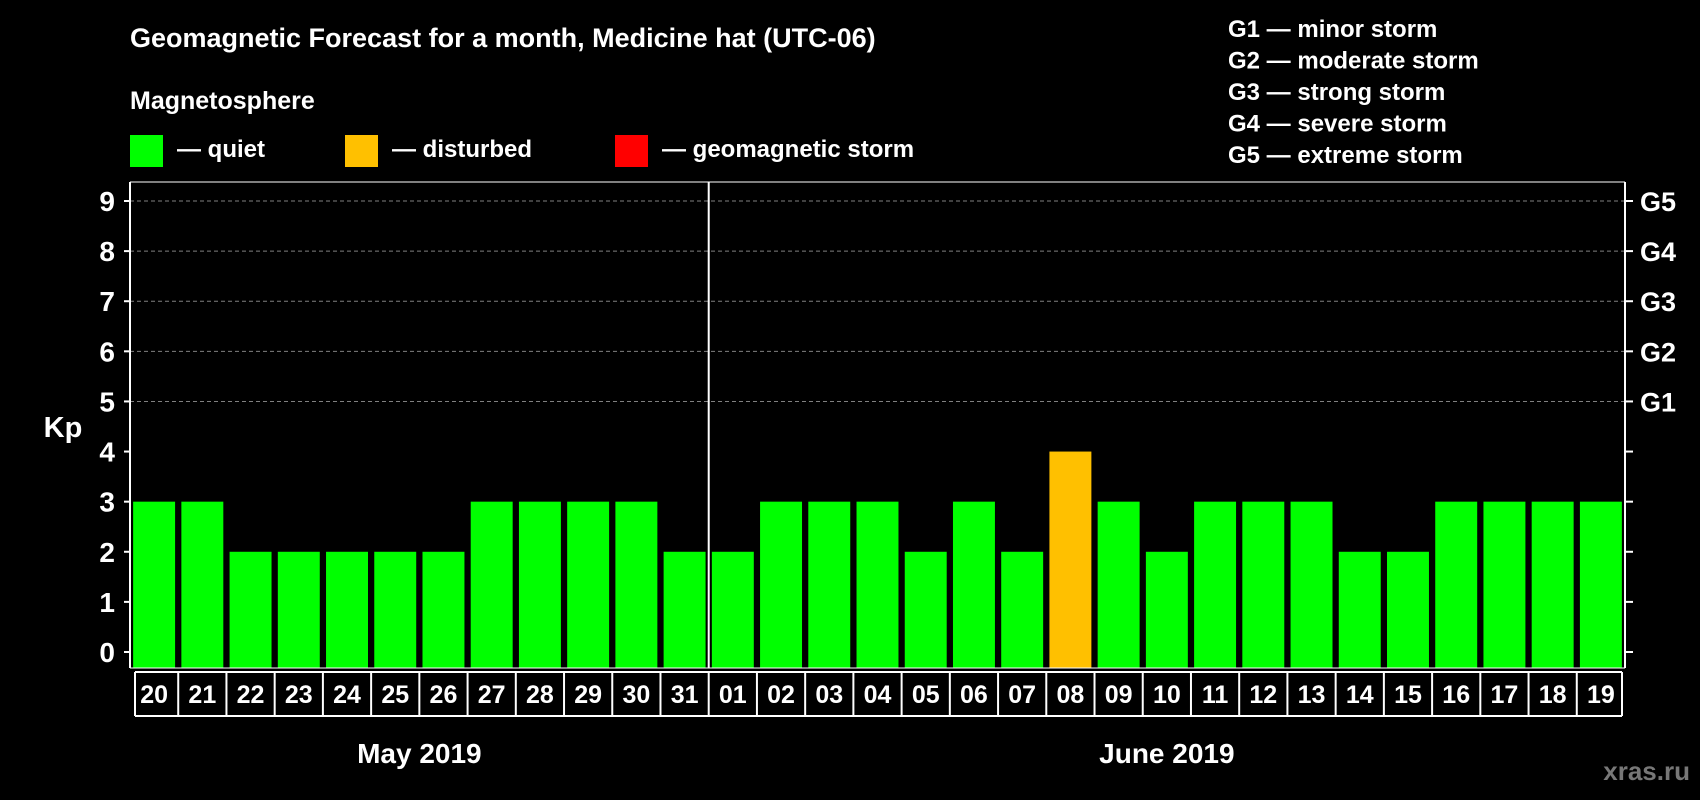  Describe the element at coordinates (829, 695) in the screenshot. I see `day-label-03: 03` at that location.